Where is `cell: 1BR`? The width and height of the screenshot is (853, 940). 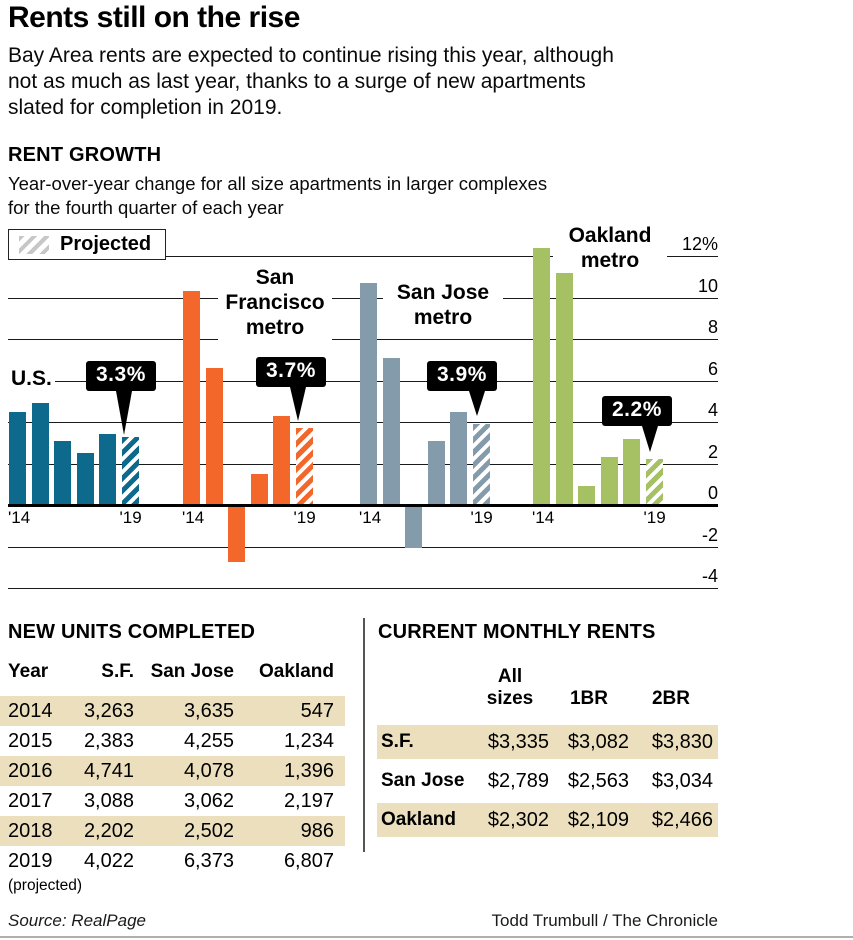 cell: 1BR is located at coordinates (588, 698).